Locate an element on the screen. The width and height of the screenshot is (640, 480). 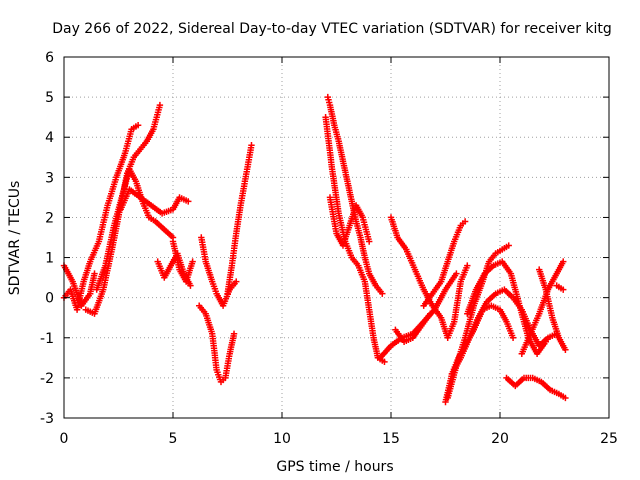
series-sat-x is located at coordinates (549, 303).